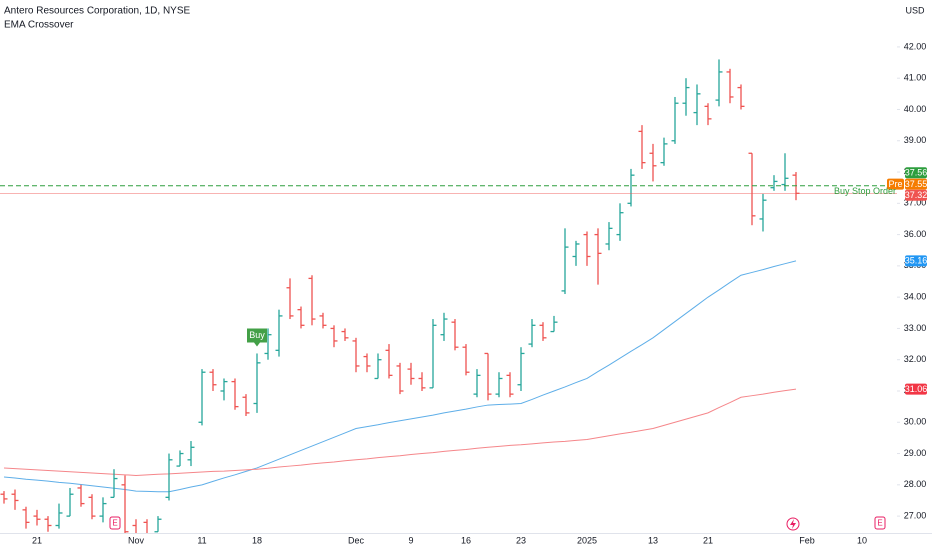 This screenshot has width=932, height=550. I want to click on y-tick-label: 29.00, so click(915, 453).